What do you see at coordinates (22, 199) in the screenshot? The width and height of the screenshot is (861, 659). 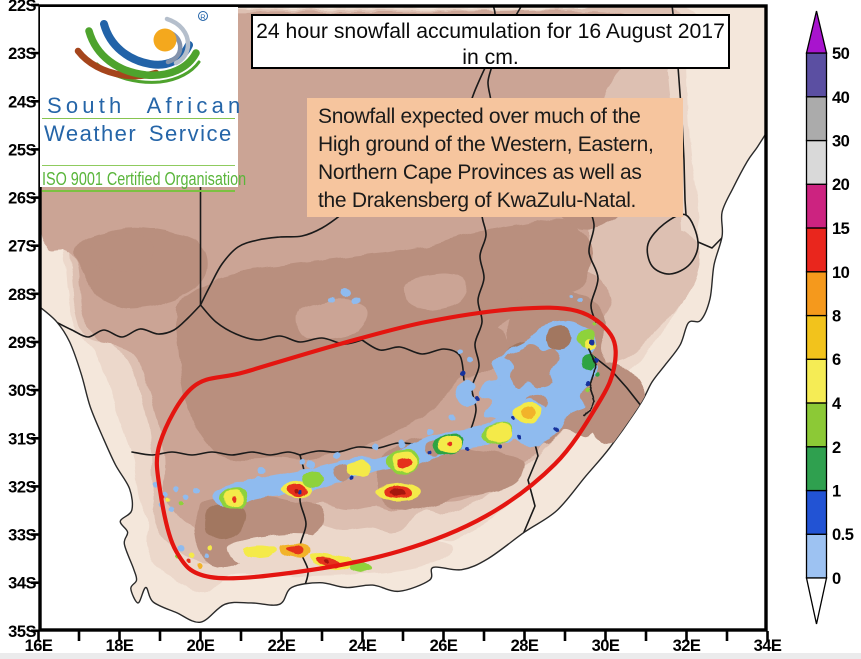 I see `svg-text: 26S` at bounding box center [22, 199].